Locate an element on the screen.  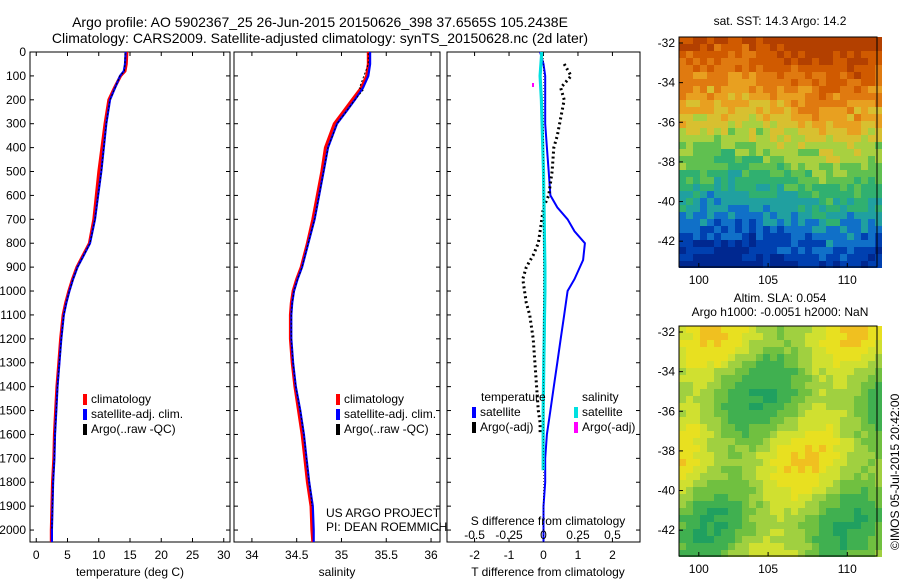
legend-salinity-head: salinity is located at coordinates (600, 397).